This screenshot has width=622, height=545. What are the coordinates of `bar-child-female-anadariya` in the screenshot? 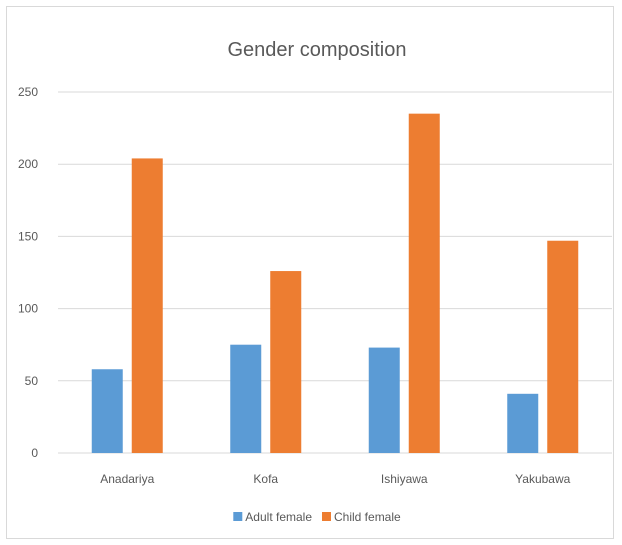 It's located at (147, 305).